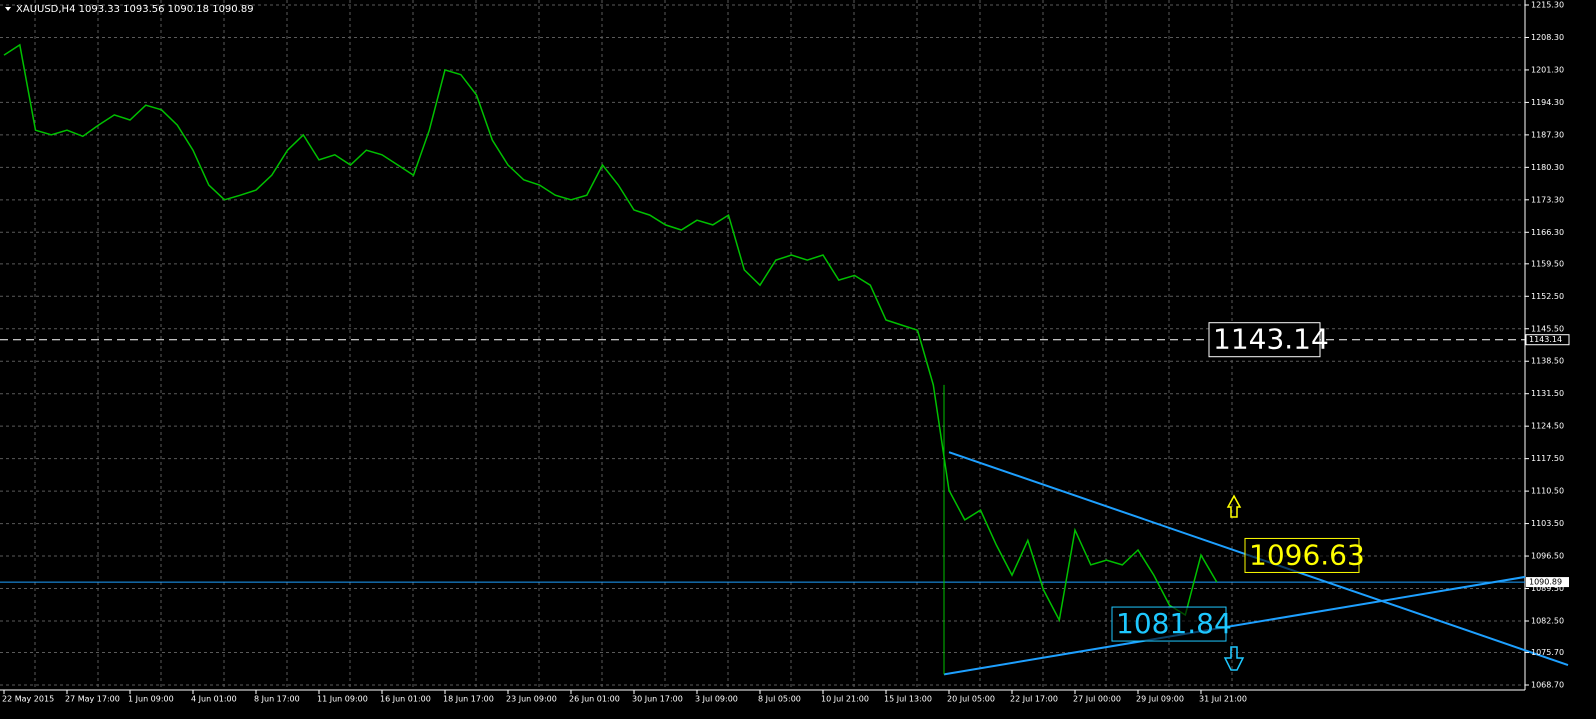 This screenshot has width=1596, height=719. I want to click on y-tick-label: 1117.50, so click(1547, 458).